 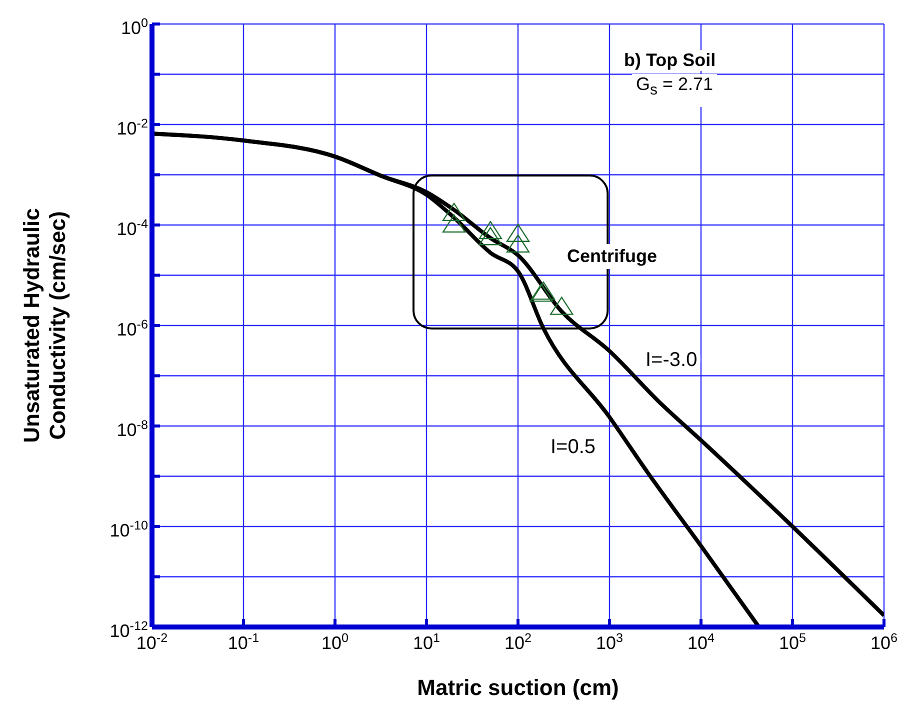 I want to click on x-axis-title: Matric suction (cm), so click(x=518, y=688).